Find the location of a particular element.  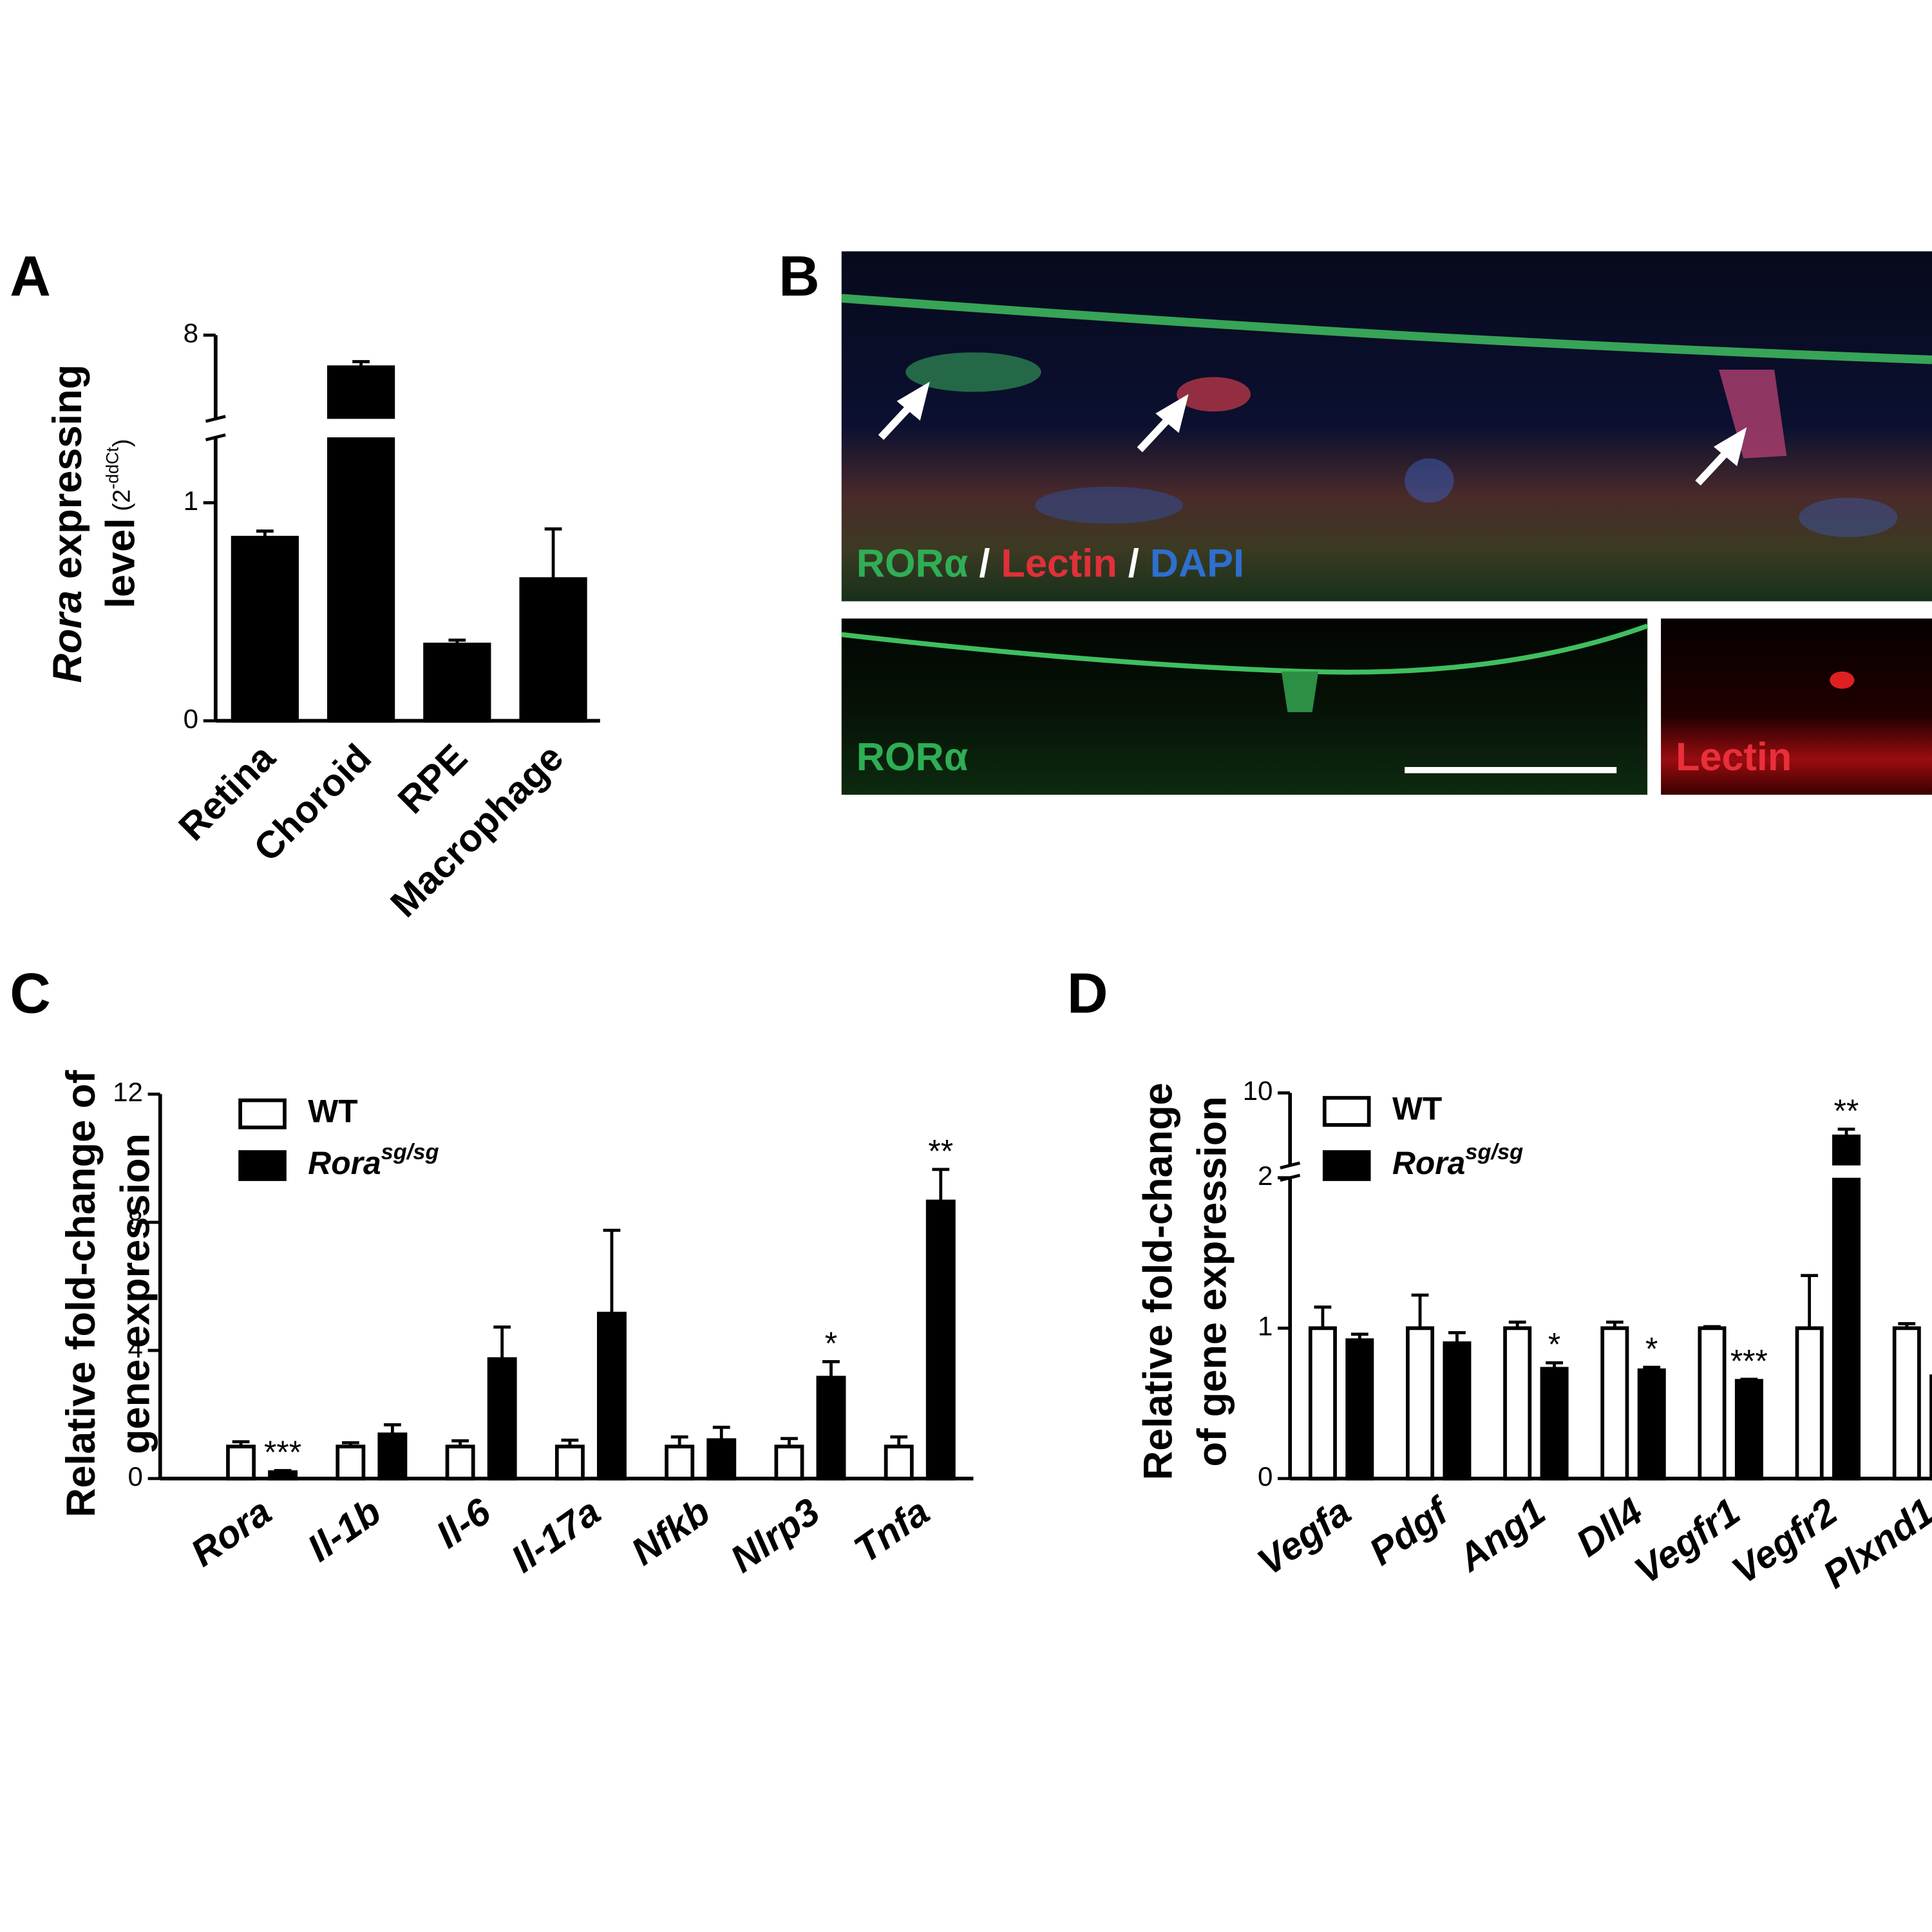

x-tick-label: Il-17a is located at coordinates (555, 1535).